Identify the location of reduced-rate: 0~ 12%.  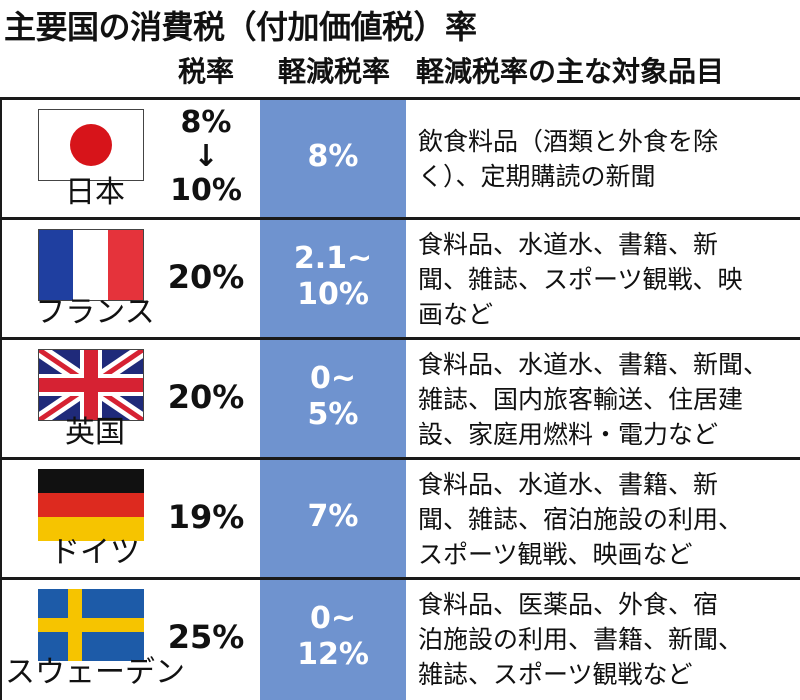
(333, 636).